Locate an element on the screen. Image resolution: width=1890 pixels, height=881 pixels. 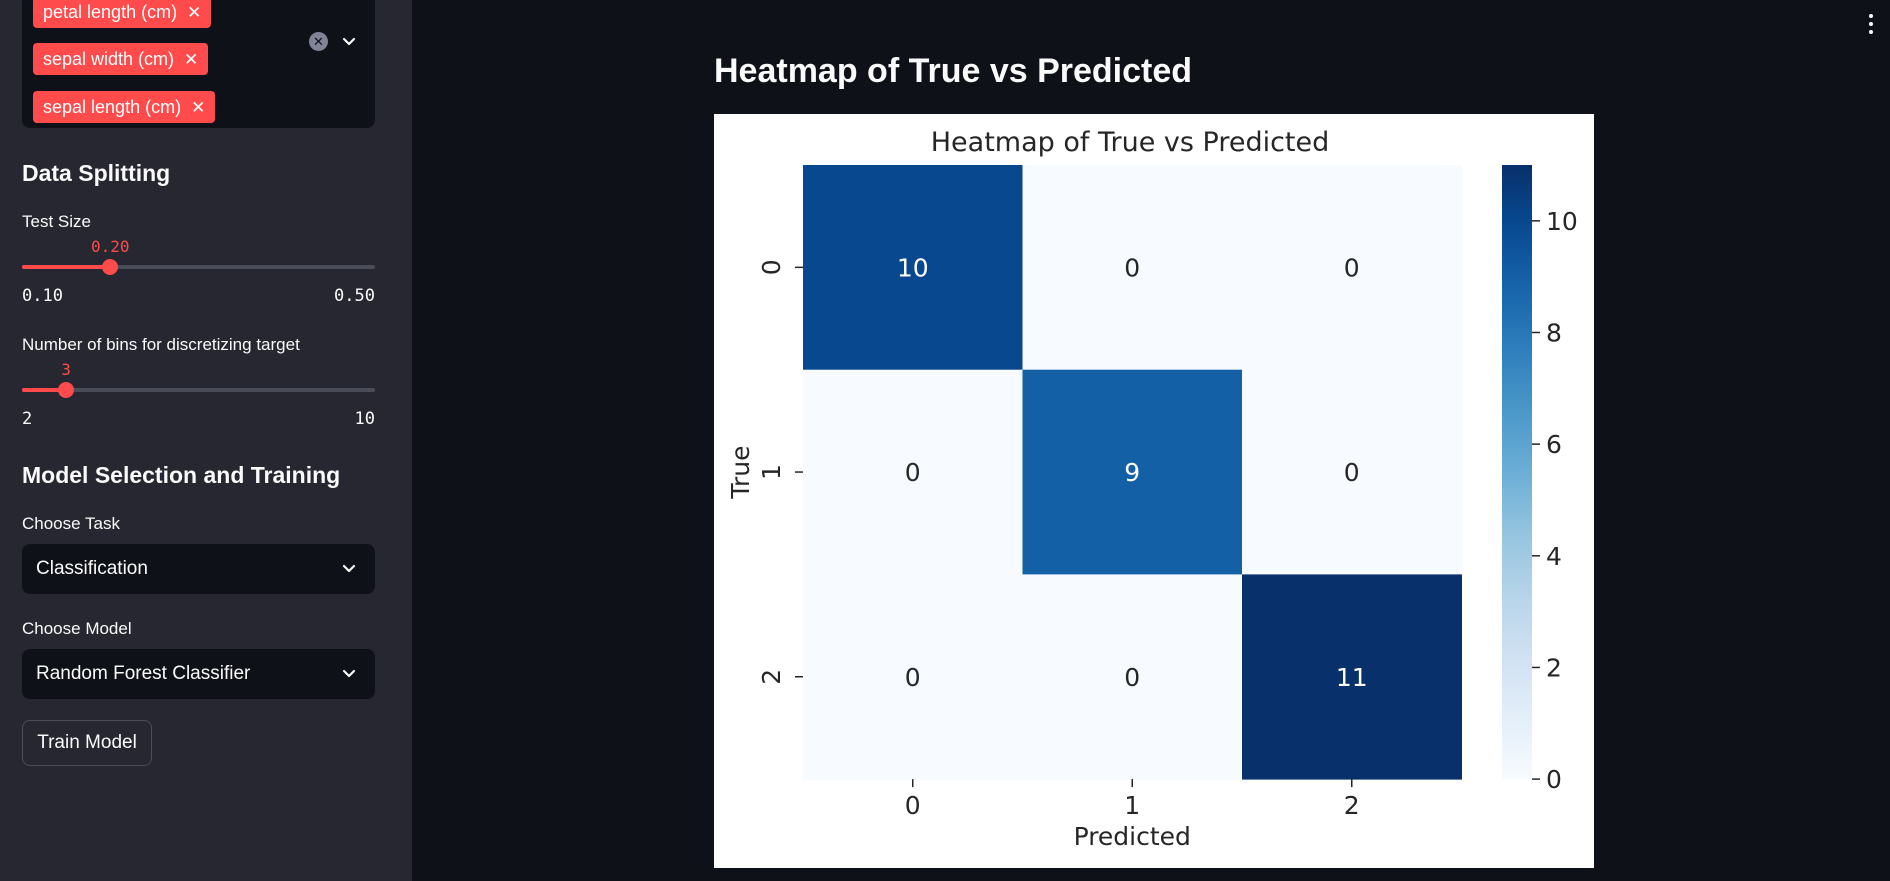
x-axis-label: Predicted is located at coordinates (1132, 836).